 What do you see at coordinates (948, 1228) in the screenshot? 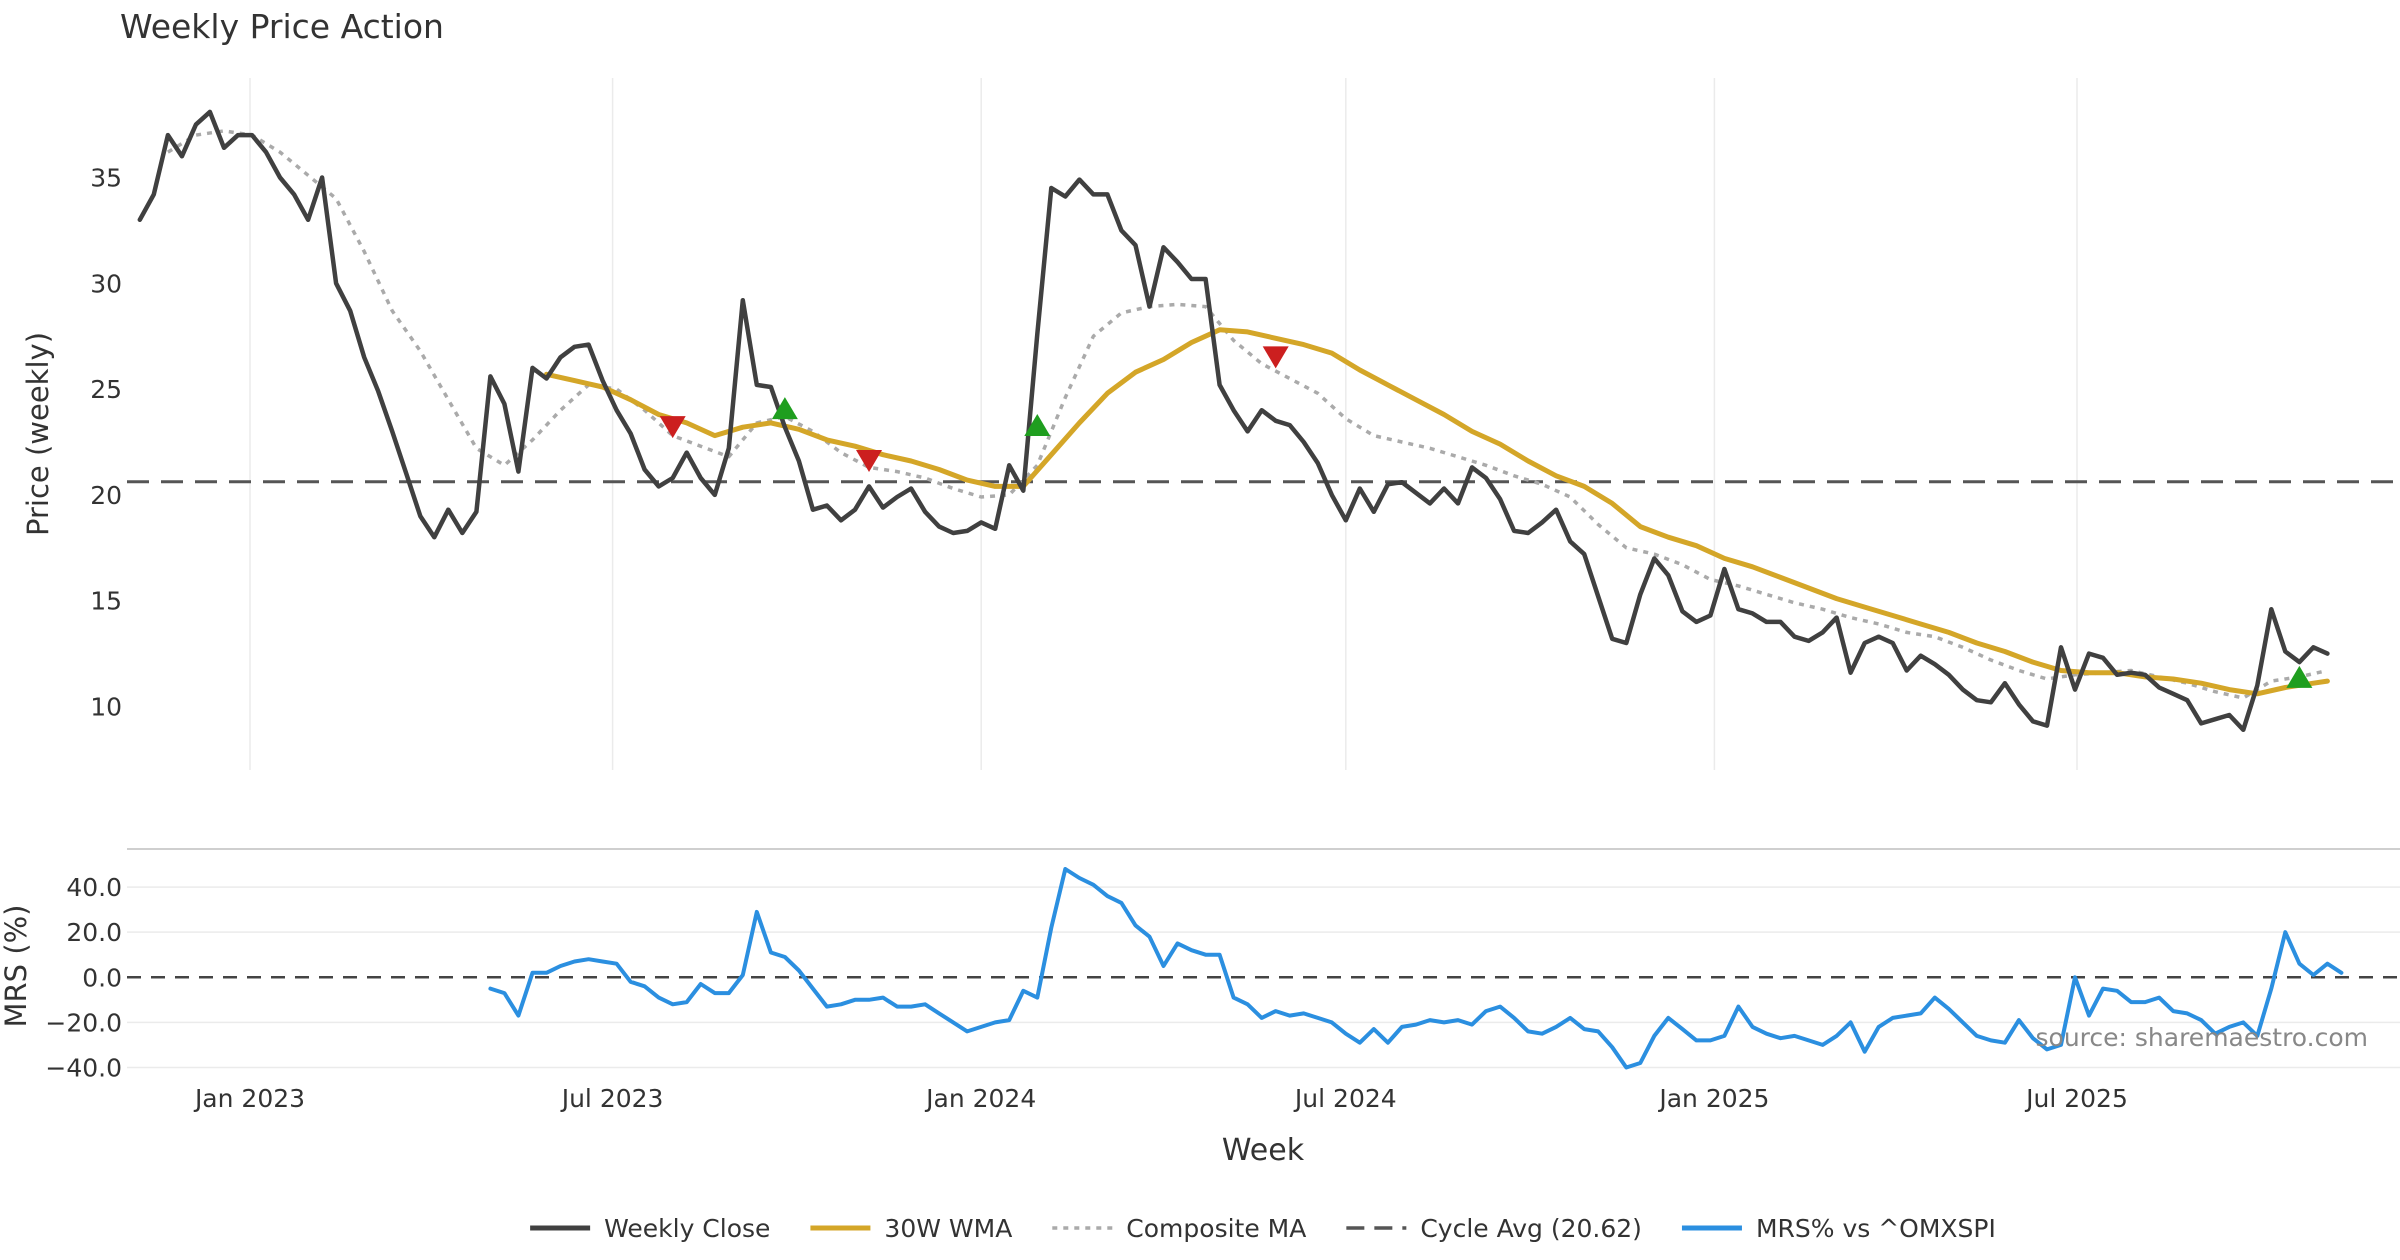
I see `legend-label-1: 30W WMA` at bounding box center [948, 1228].